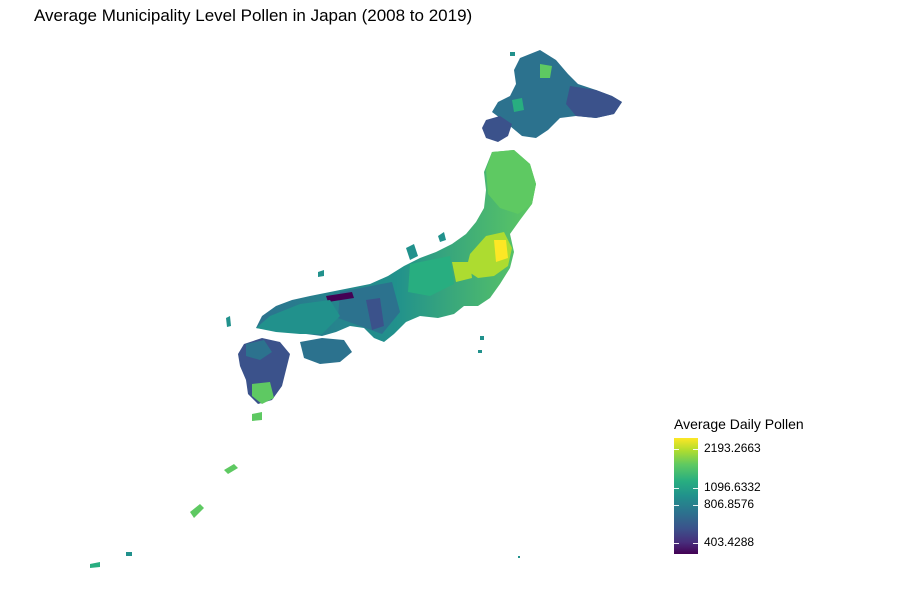 The width and height of the screenshot is (900, 600). Describe the element at coordinates (375, 314) in the screenshot. I see `kinki-low-zone` at that location.